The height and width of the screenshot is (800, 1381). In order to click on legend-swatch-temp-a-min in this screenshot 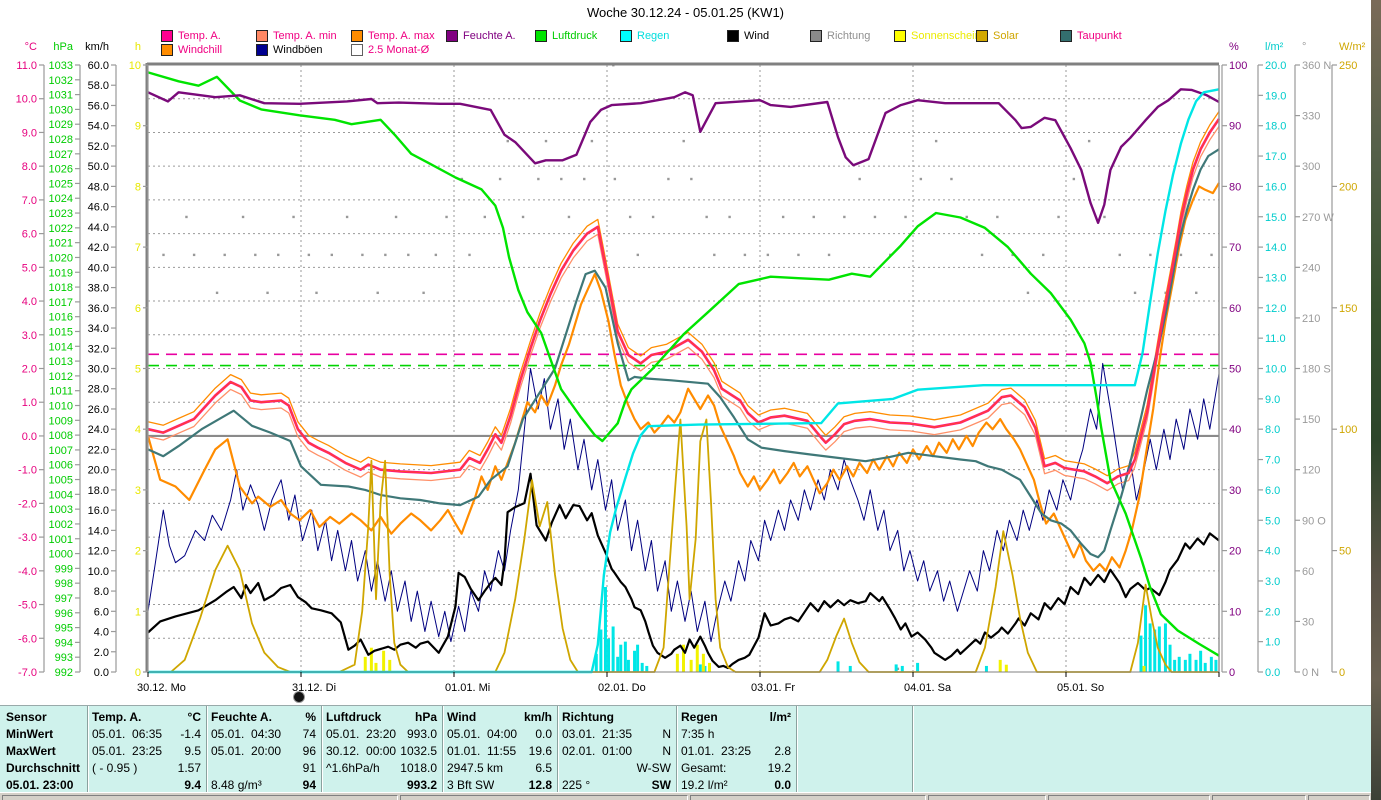, I will do `click(262, 36)`.